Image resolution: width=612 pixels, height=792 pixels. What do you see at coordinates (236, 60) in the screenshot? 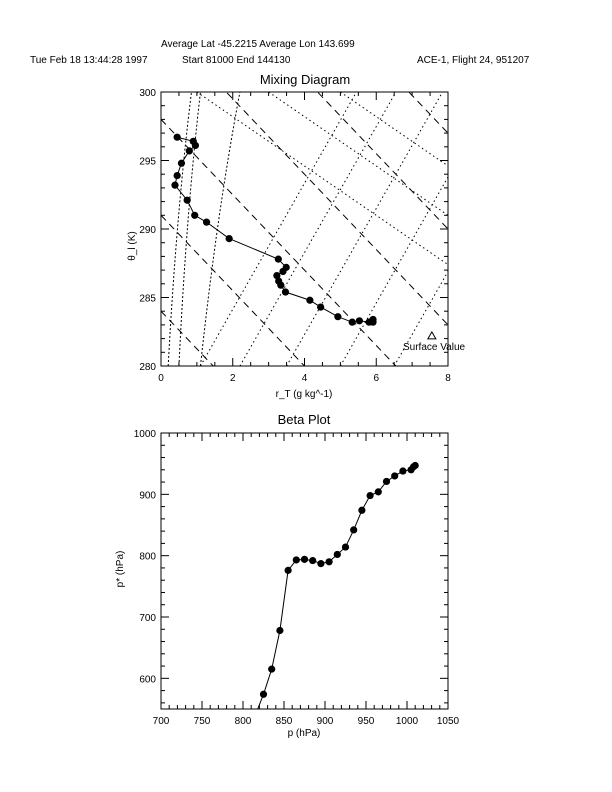
I see `time-range: Start 81000 End 144130` at bounding box center [236, 60].